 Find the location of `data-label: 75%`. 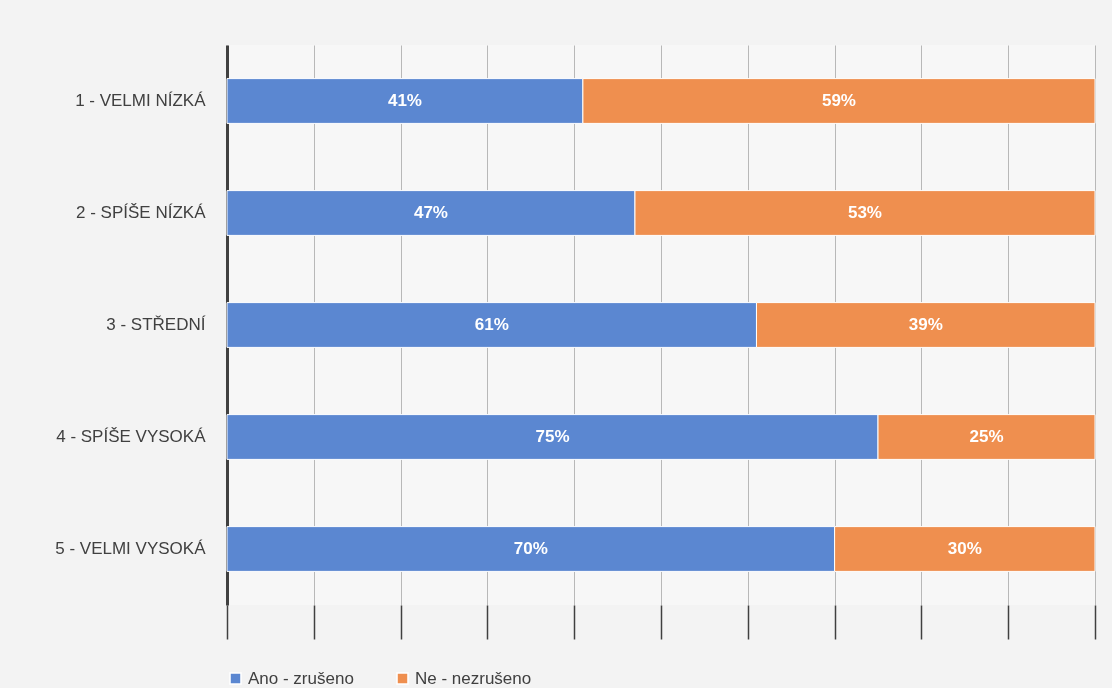

data-label: 75% is located at coordinates (552, 436).